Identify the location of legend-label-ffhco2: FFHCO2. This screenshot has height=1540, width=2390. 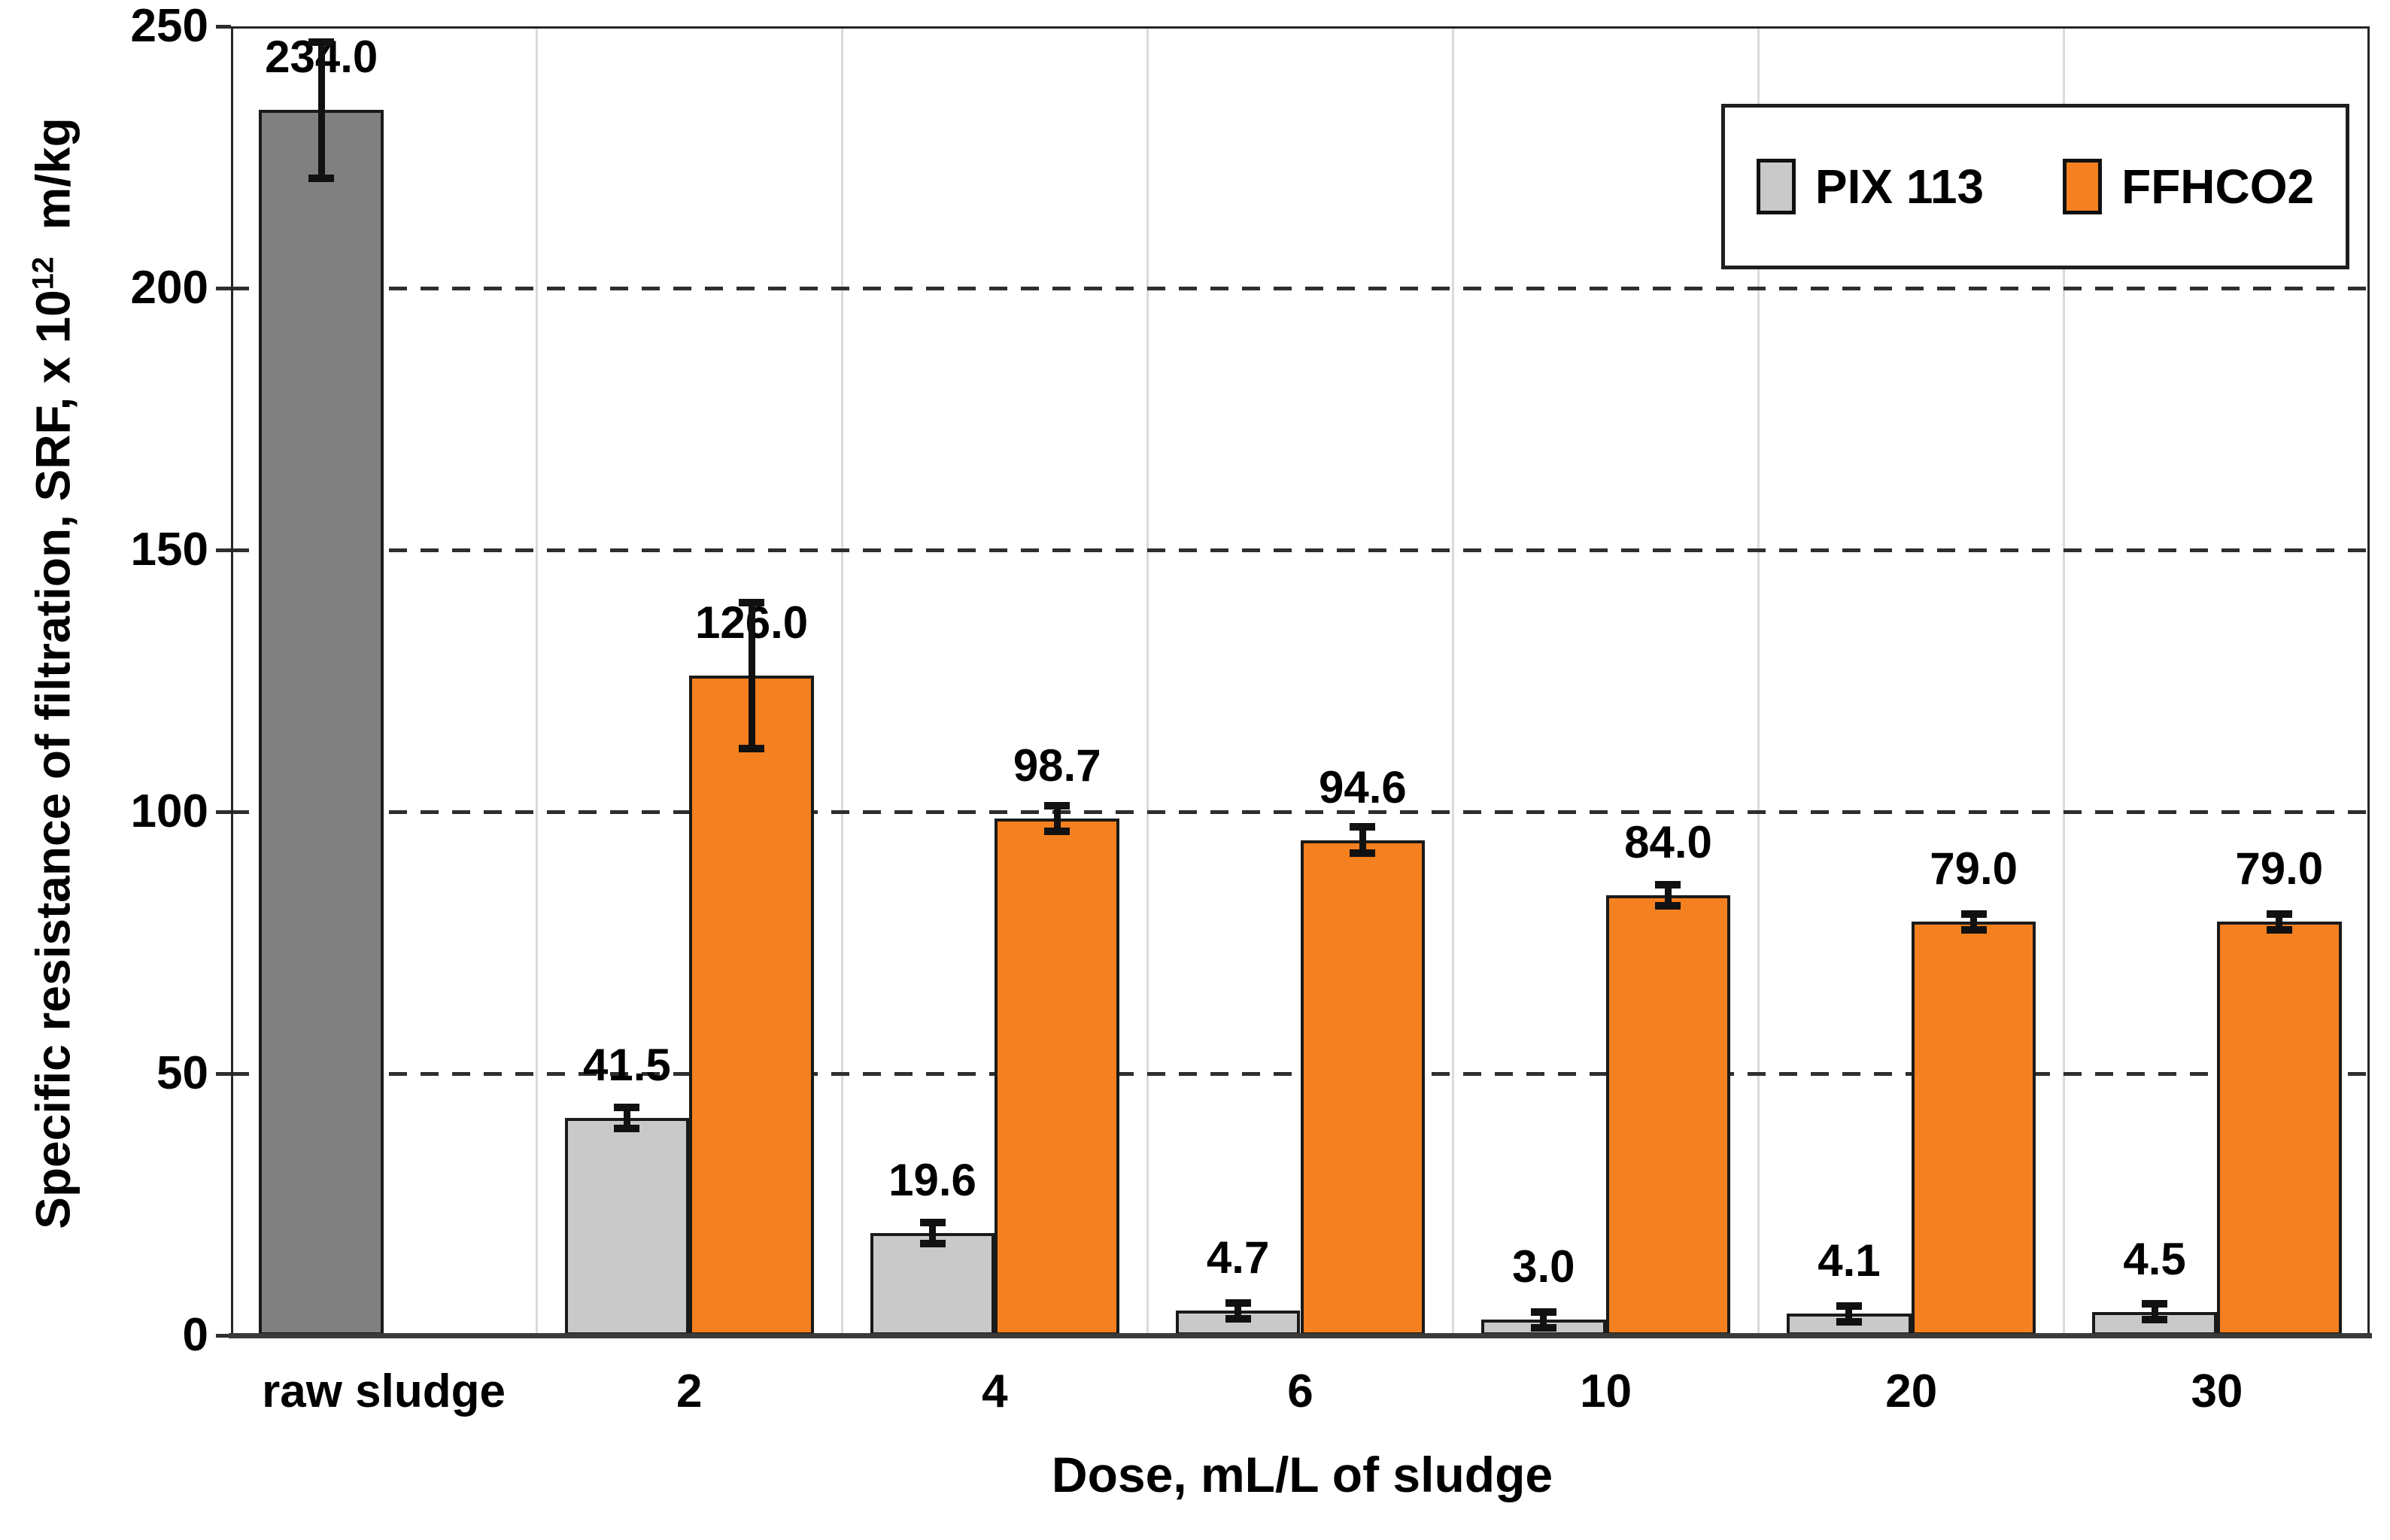
(2218, 186).